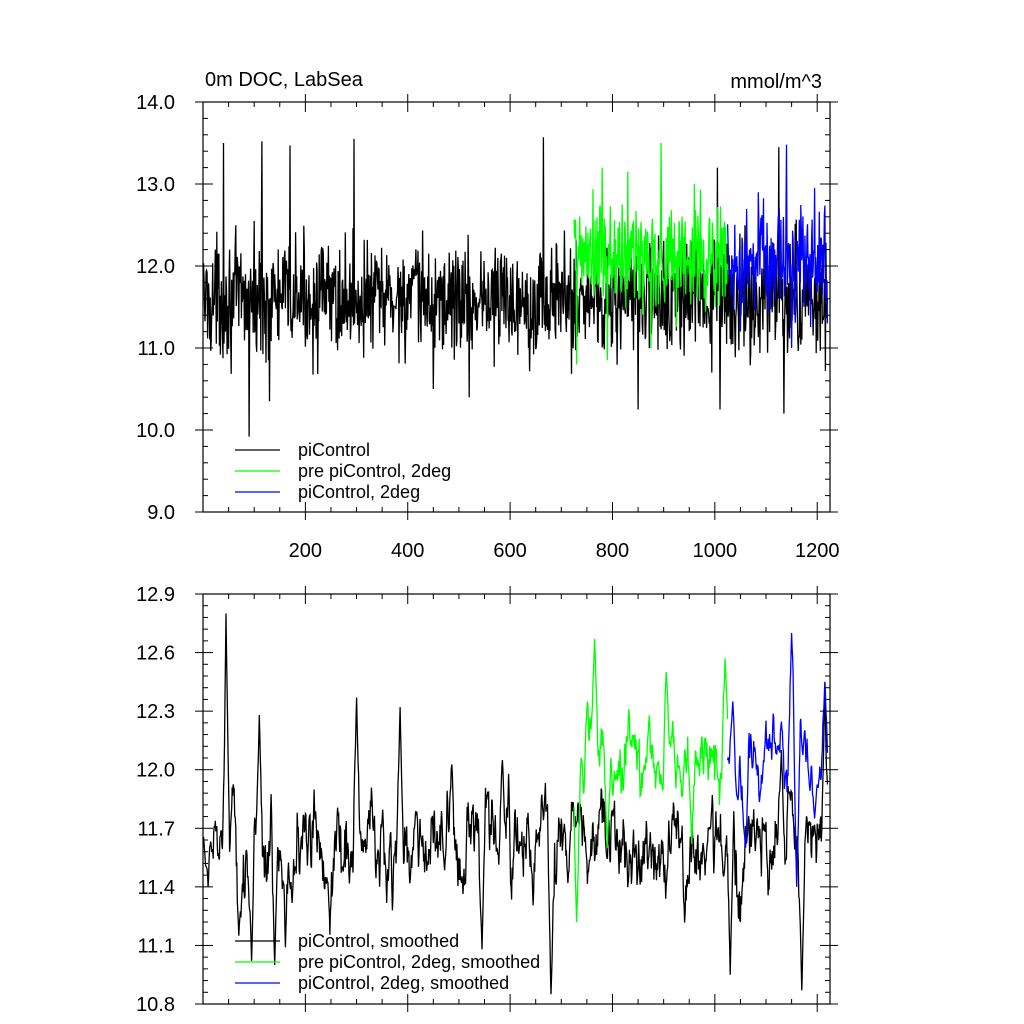  What do you see at coordinates (156, 888) in the screenshot?
I see `y-tick-label: 11.4` at bounding box center [156, 888].